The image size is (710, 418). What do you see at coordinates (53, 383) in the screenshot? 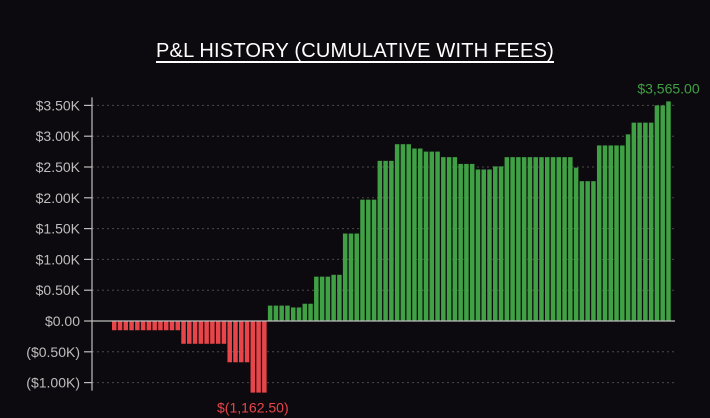
I see `y-tick-label: ($1.00K)` at bounding box center [53, 383].